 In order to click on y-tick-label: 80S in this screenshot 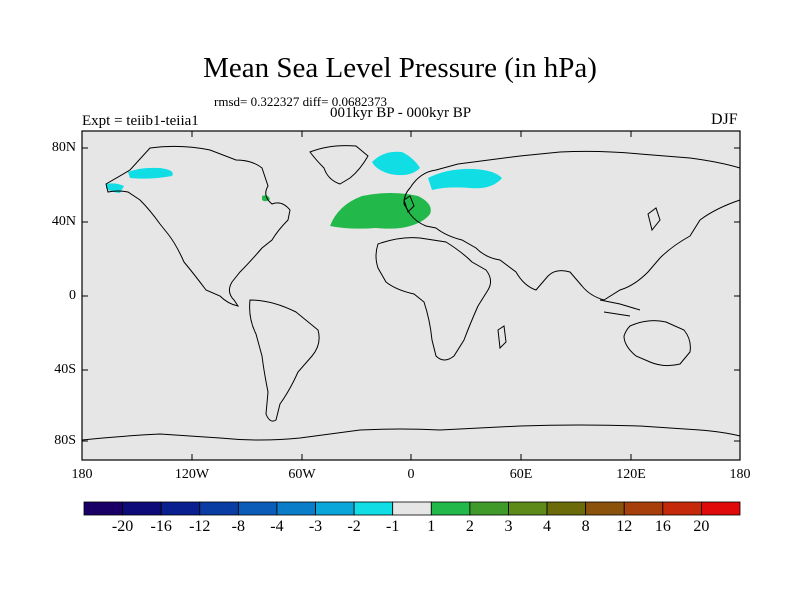, I will do `click(65, 440)`.